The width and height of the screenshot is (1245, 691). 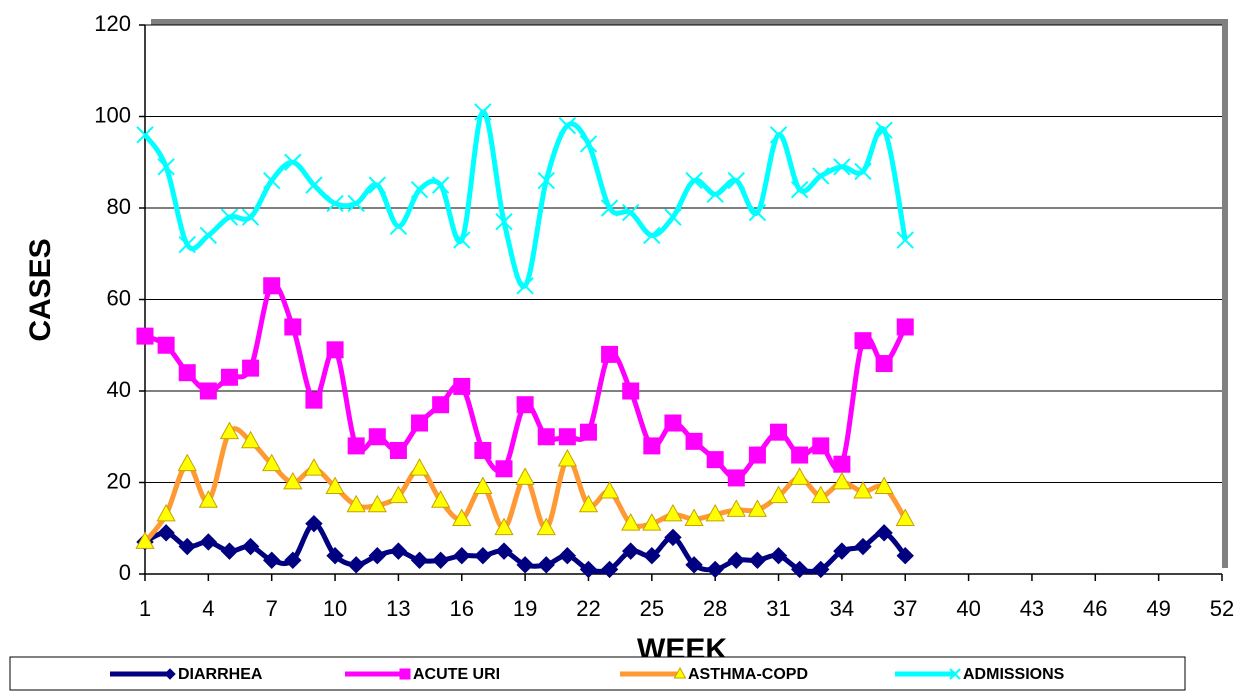 I want to click on legend-label: DIARRHEA, so click(x=220, y=674).